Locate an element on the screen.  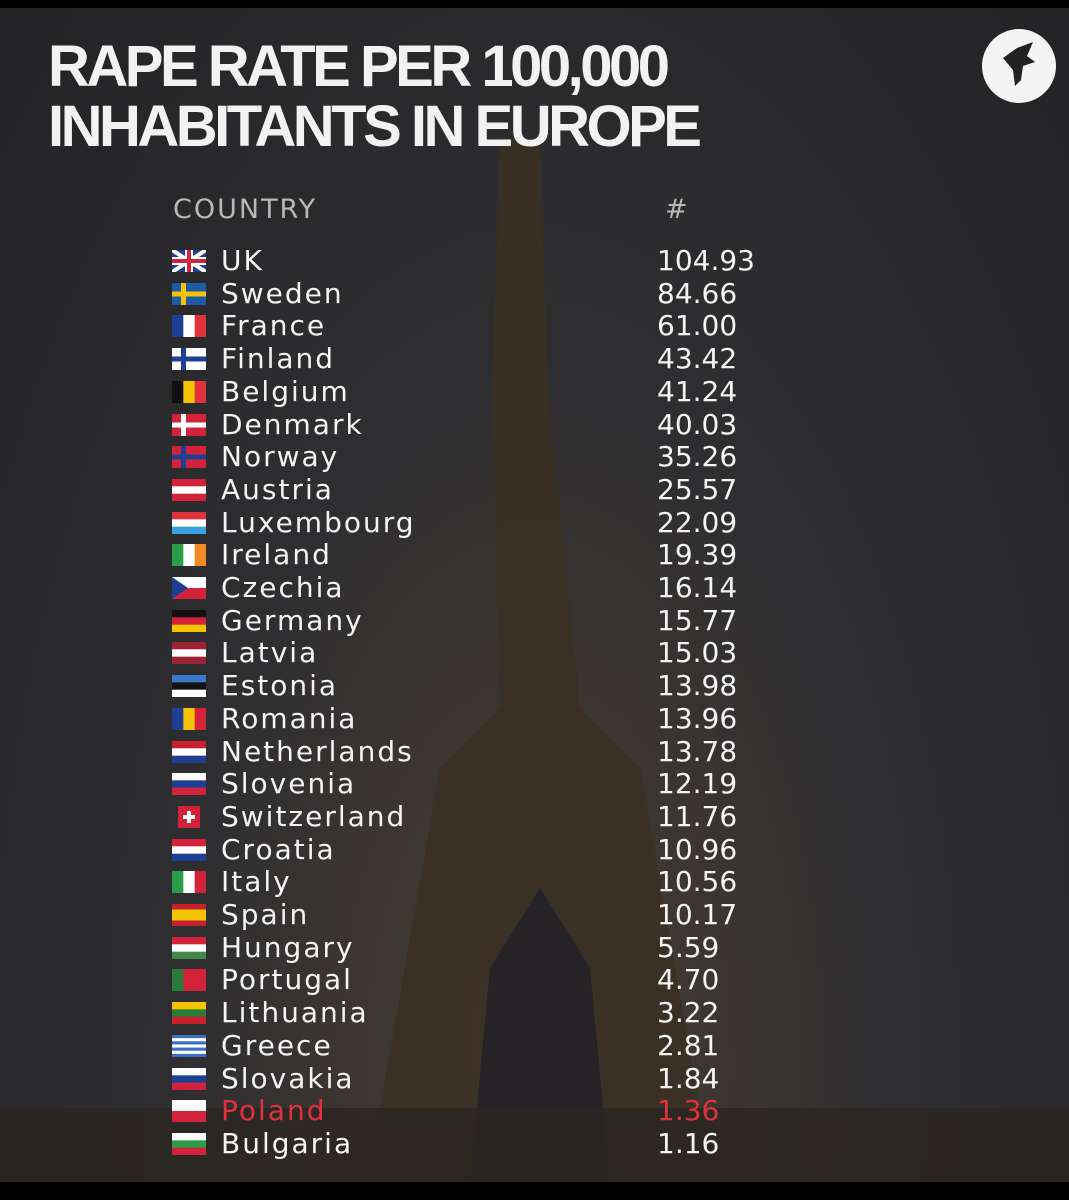
table-row: Latvia 15.03 is located at coordinates (534, 652).